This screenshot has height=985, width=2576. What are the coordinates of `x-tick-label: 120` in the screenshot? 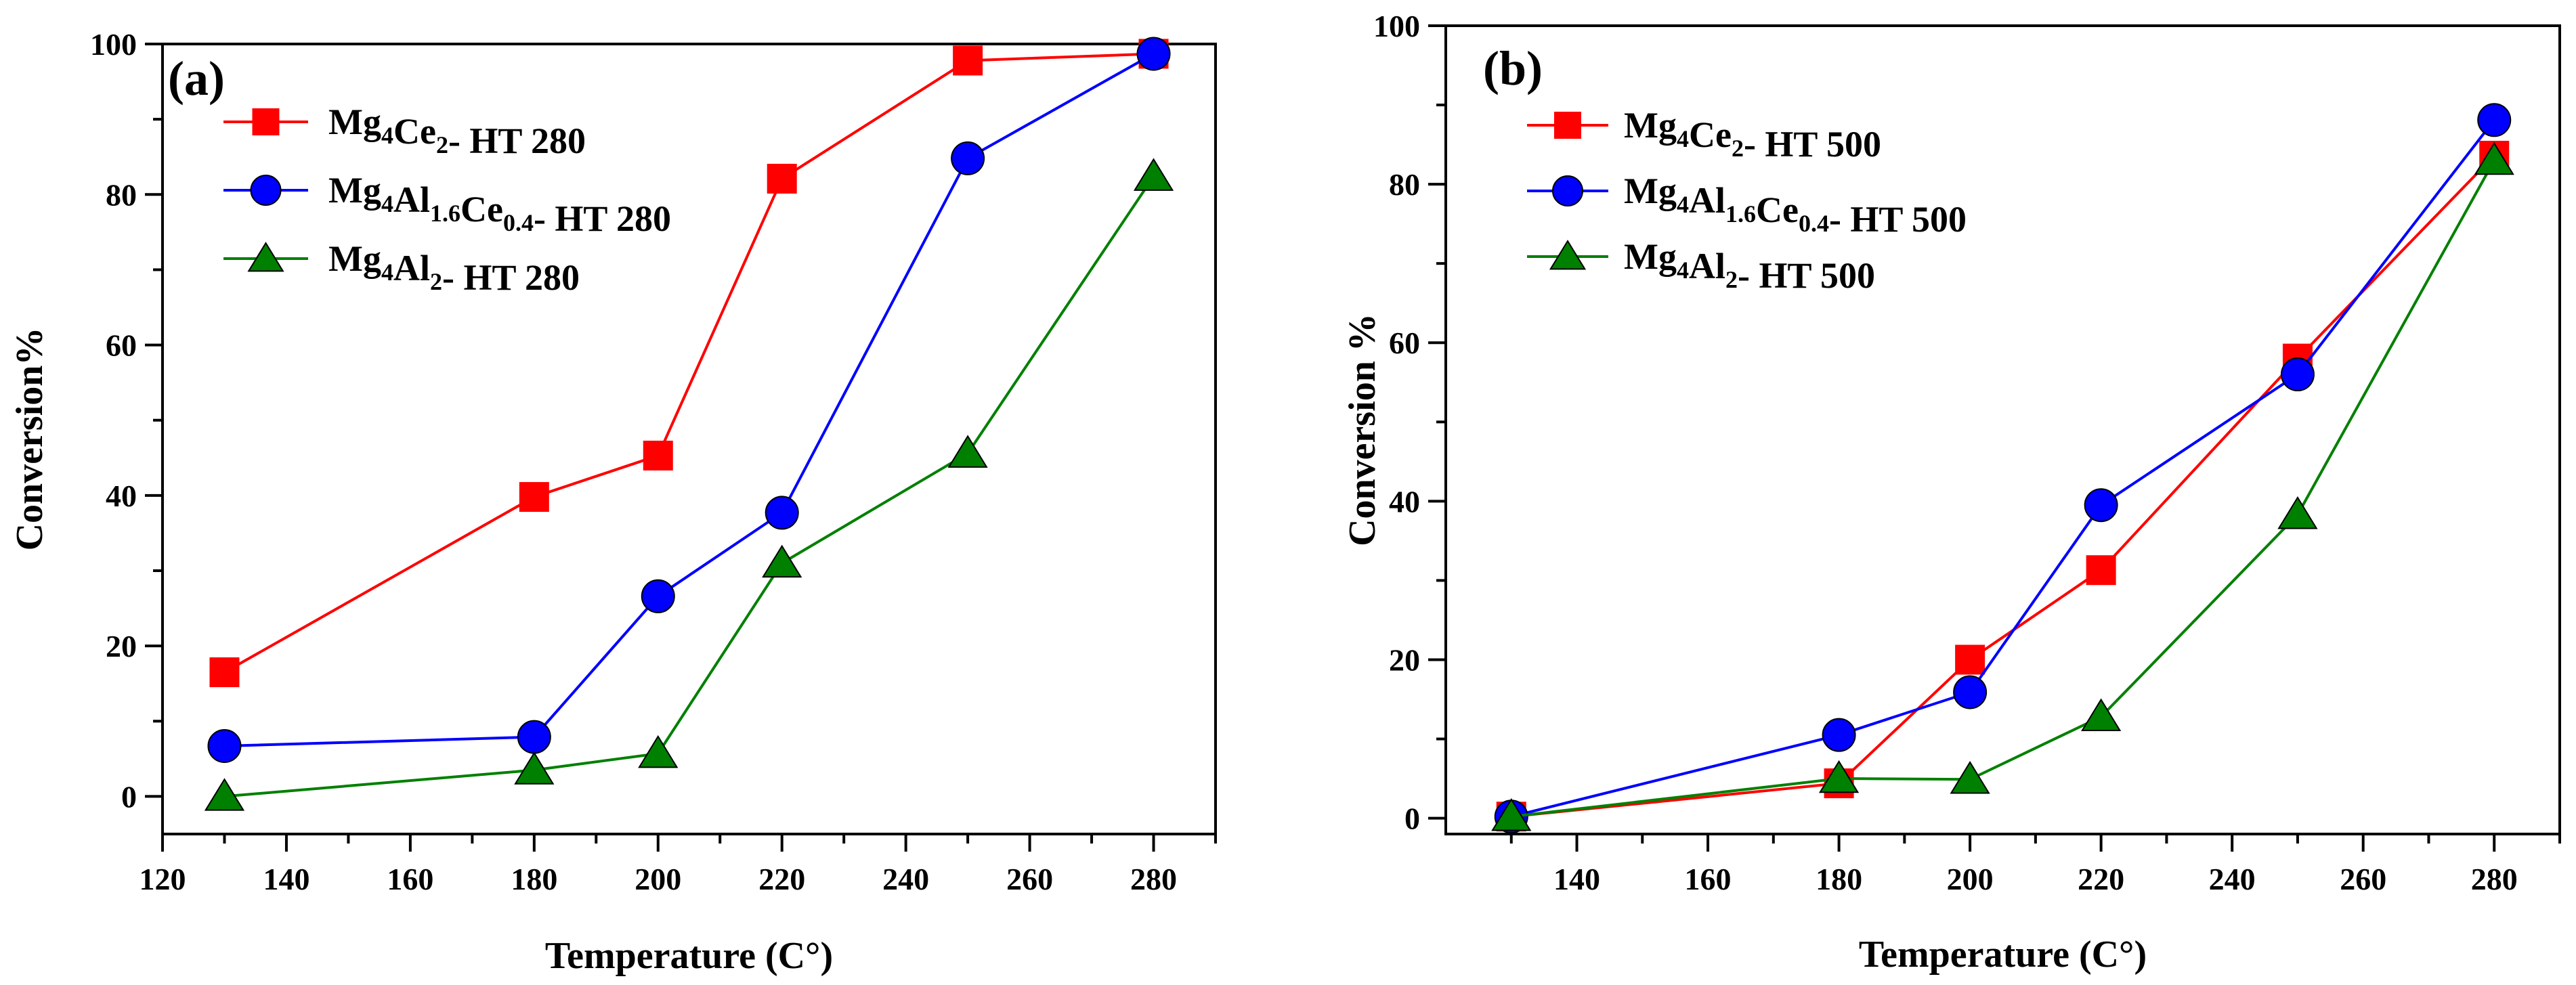 It's located at (162, 879).